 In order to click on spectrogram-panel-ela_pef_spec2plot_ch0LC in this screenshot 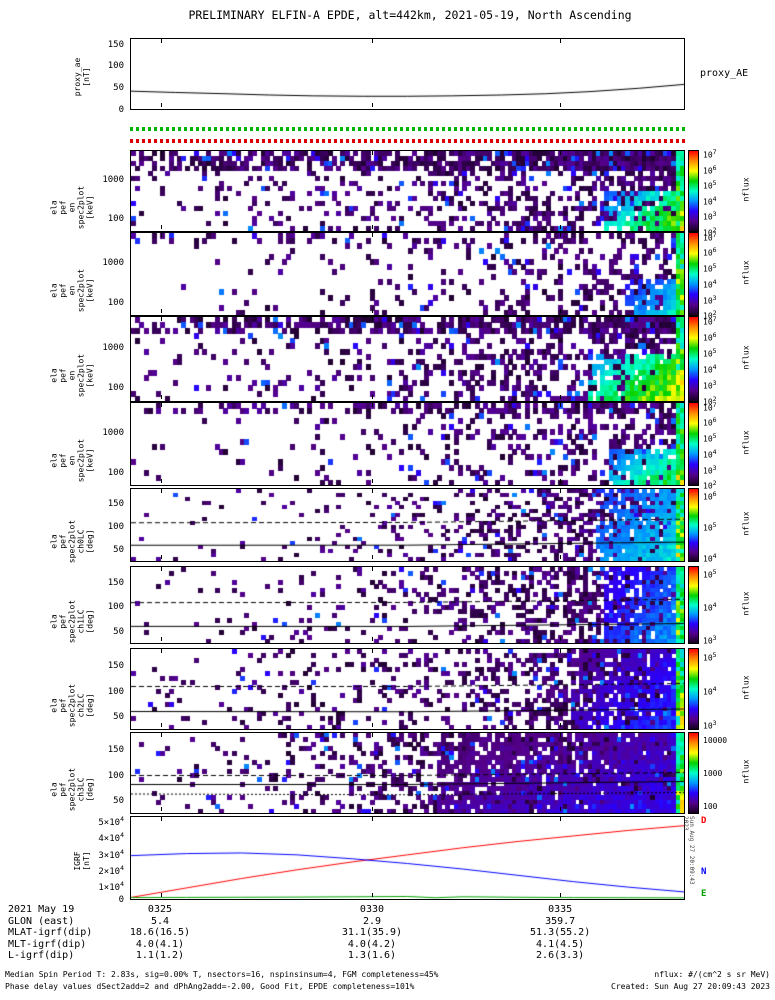, I will do `click(407, 525)`.